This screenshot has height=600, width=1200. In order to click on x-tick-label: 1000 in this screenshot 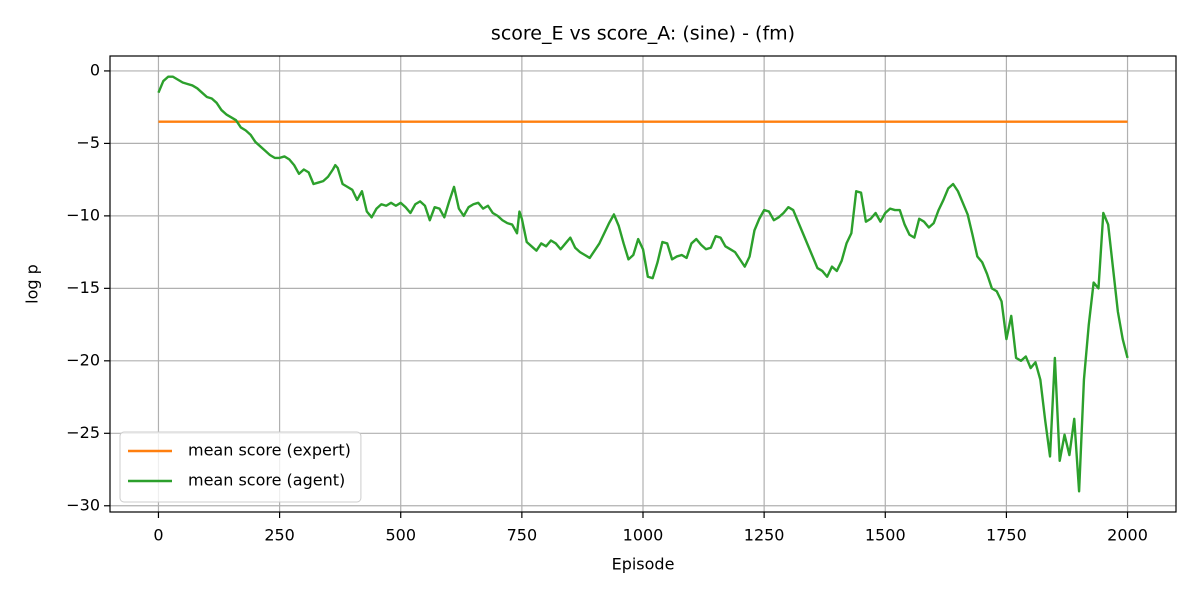, I will do `click(643, 535)`.